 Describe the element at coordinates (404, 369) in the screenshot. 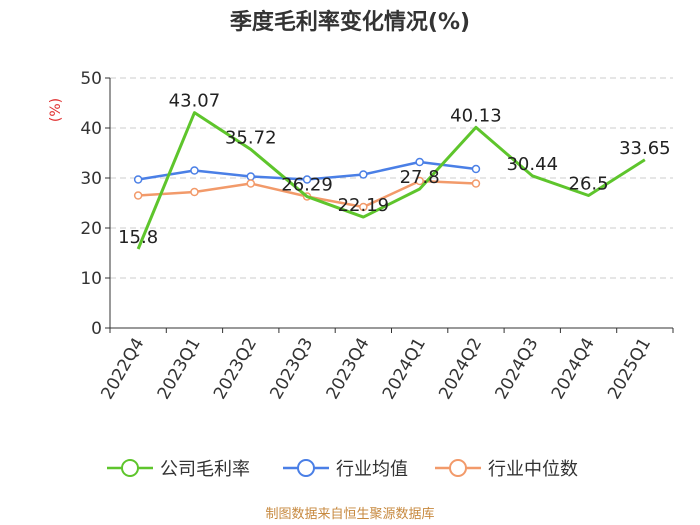

I see `x-tick-label: 2024Q1` at that location.